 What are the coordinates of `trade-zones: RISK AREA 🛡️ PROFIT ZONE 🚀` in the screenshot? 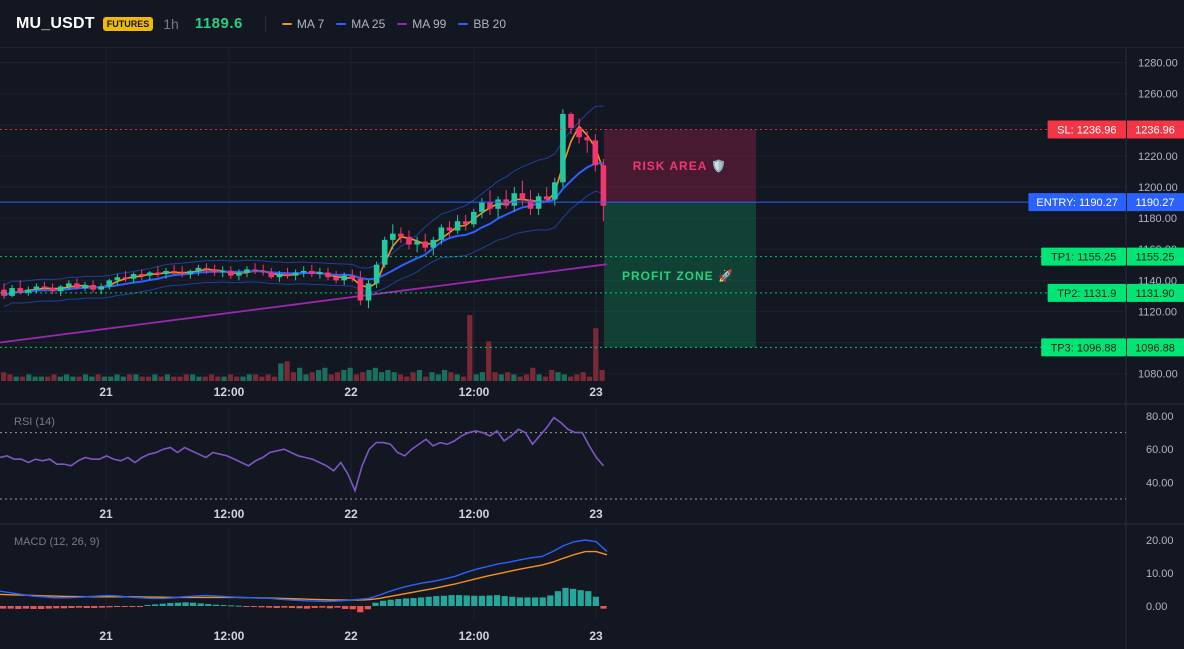 It's located at (680, 238).